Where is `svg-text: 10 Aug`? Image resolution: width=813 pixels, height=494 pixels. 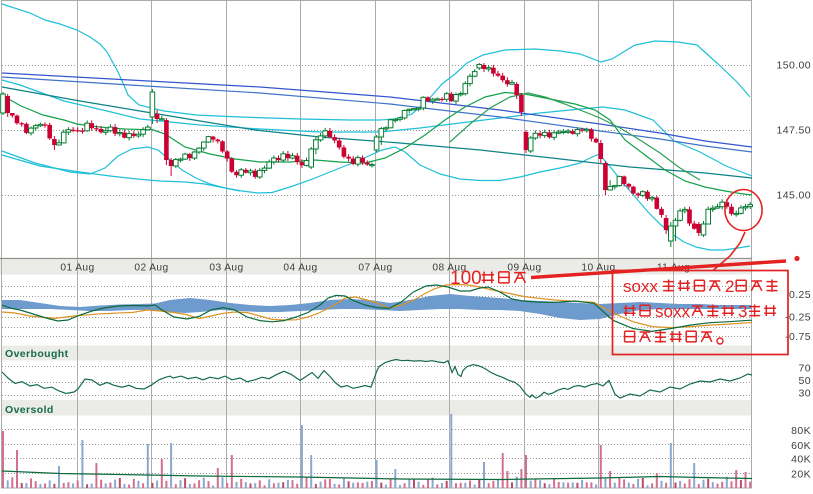
svg-text: 10 Aug is located at coordinates (598, 268).